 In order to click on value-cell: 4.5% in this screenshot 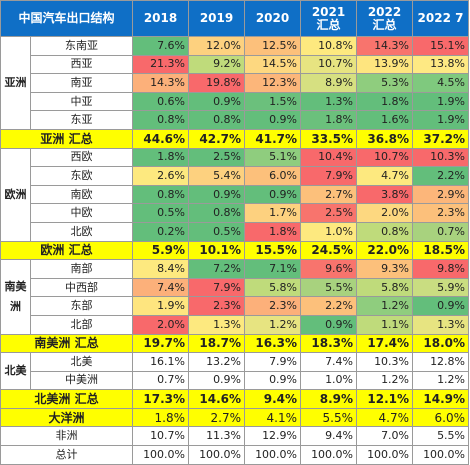, I will do `click(441, 83)`.